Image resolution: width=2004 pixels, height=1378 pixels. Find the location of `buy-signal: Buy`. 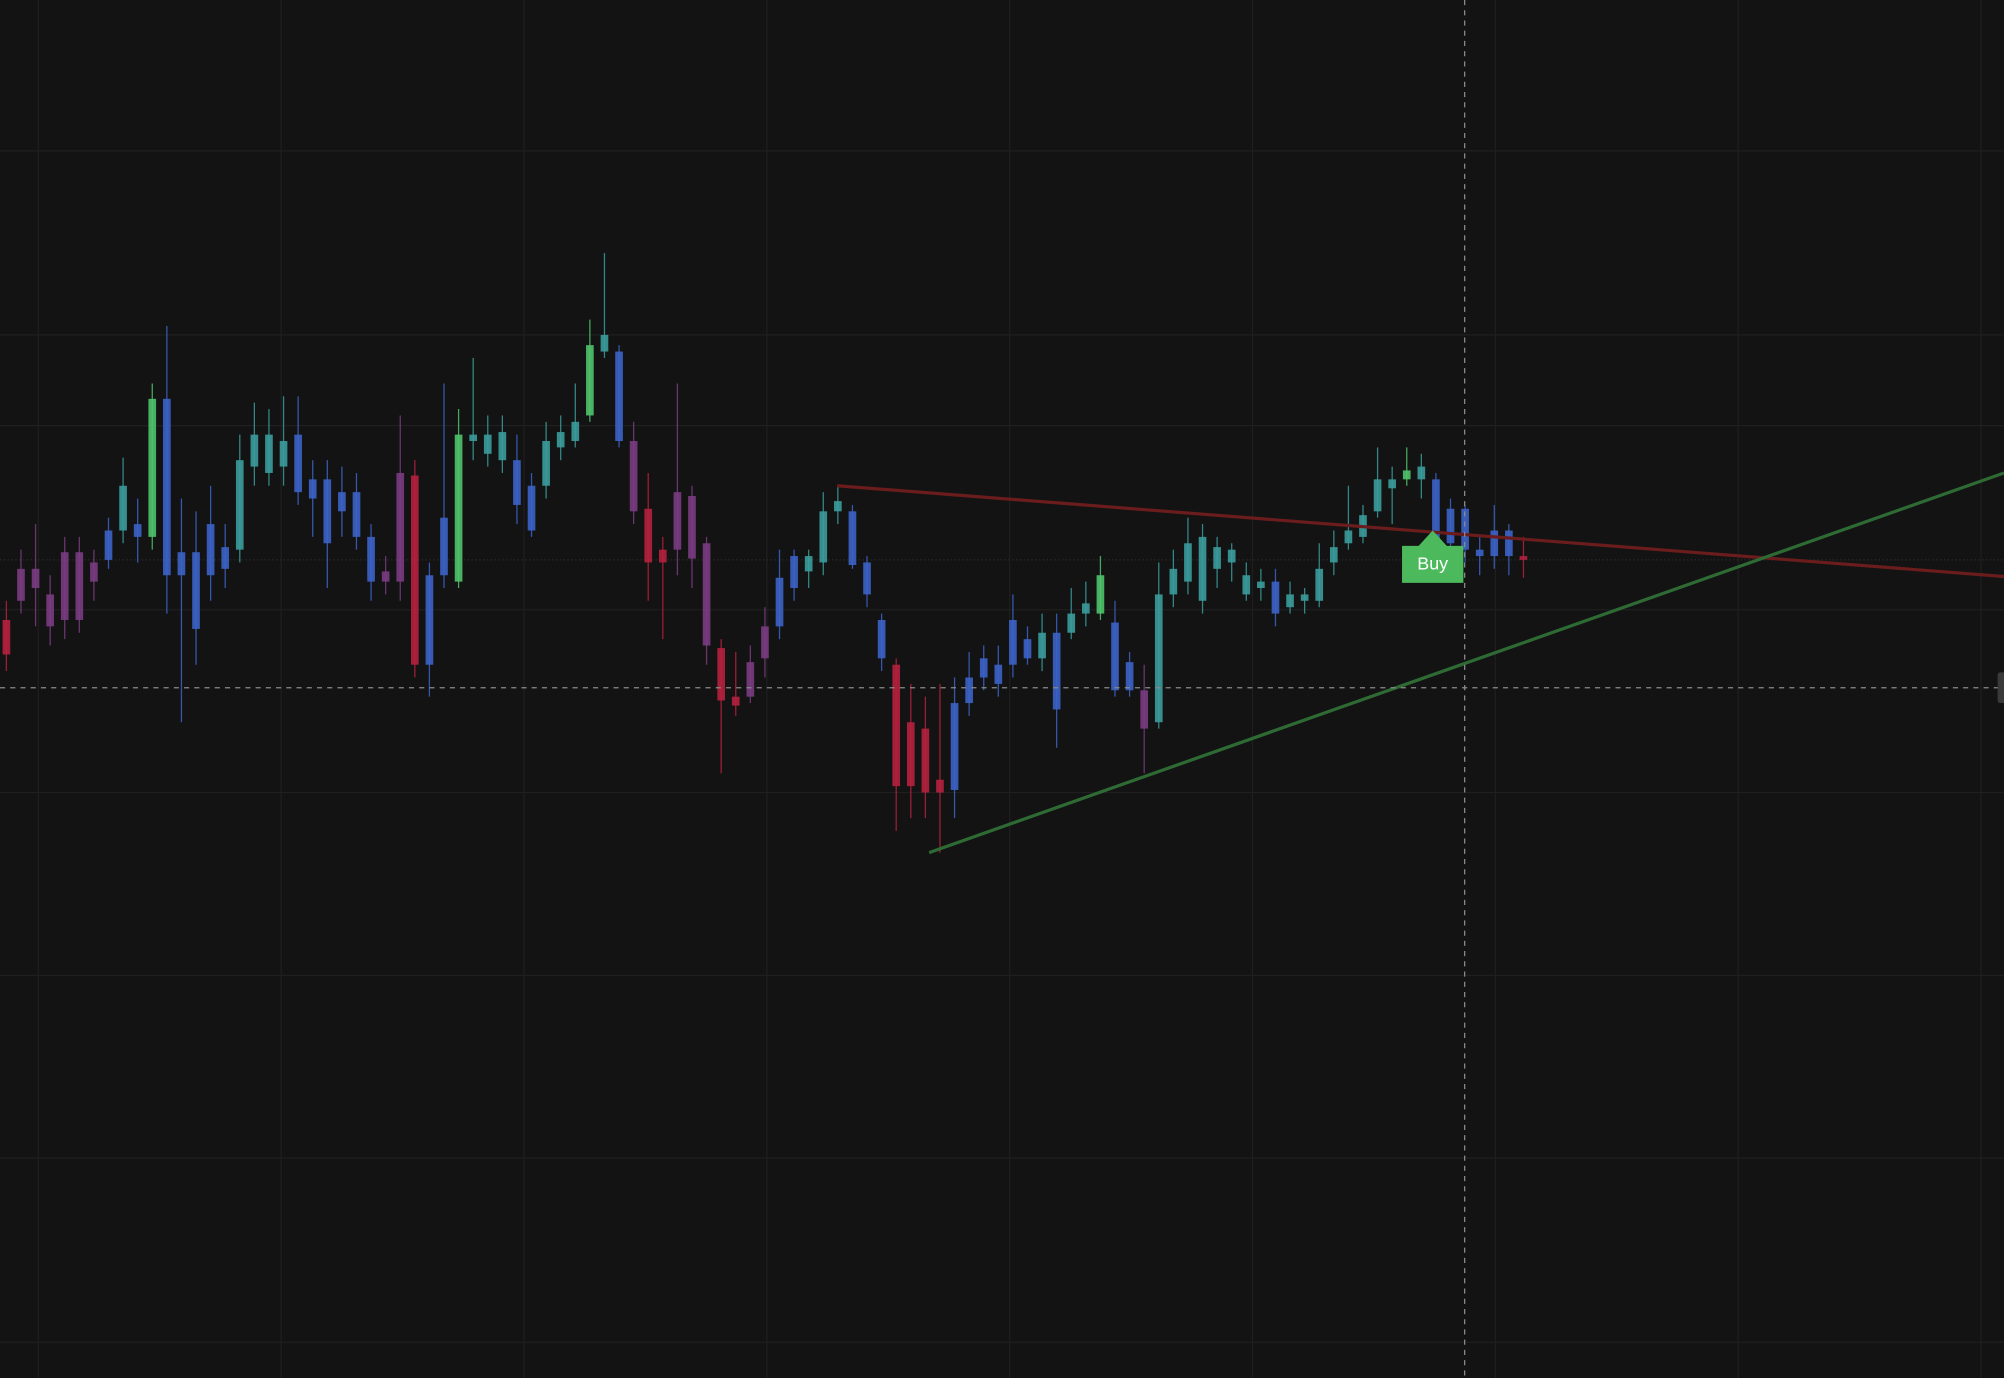

buy-signal: Buy is located at coordinates (1433, 556).